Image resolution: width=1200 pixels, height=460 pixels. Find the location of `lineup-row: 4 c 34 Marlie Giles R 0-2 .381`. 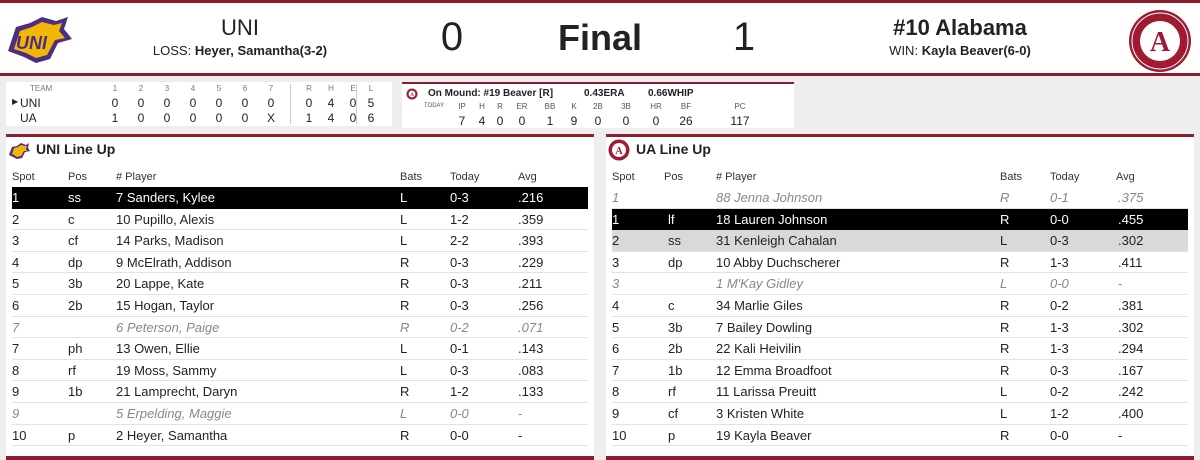

lineup-row: 4 c 34 Marlie Giles R 0-2 .381 is located at coordinates (900, 306).